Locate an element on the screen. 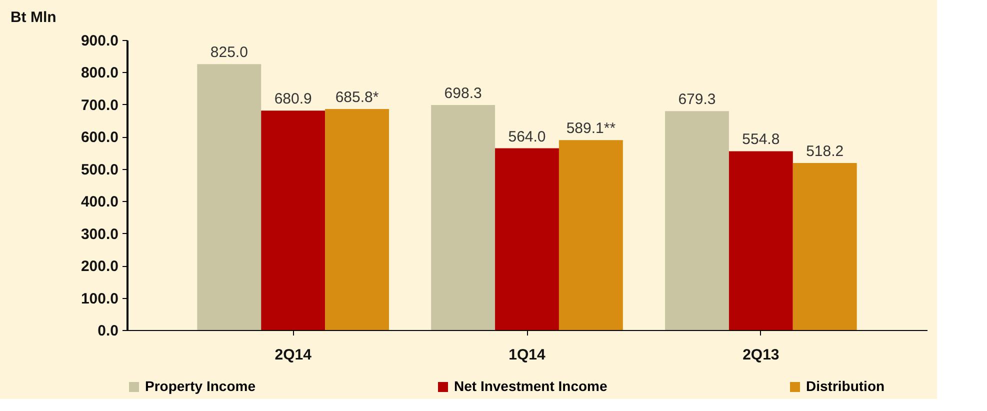 Image resolution: width=987 pixels, height=411 pixels. data-label: 680.9 is located at coordinates (293, 99).